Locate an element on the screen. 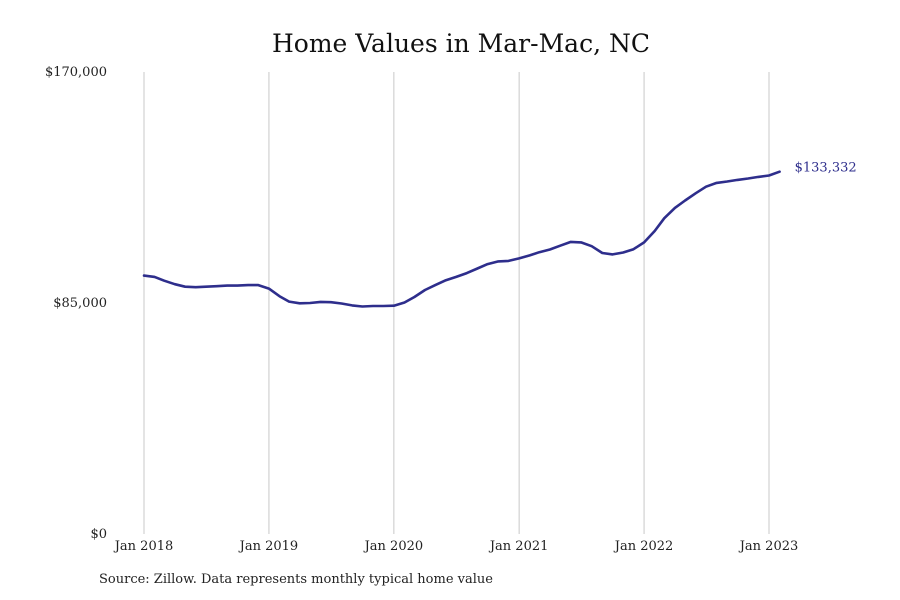  x-tick-label: Jan 2022 is located at coordinates (643, 546).